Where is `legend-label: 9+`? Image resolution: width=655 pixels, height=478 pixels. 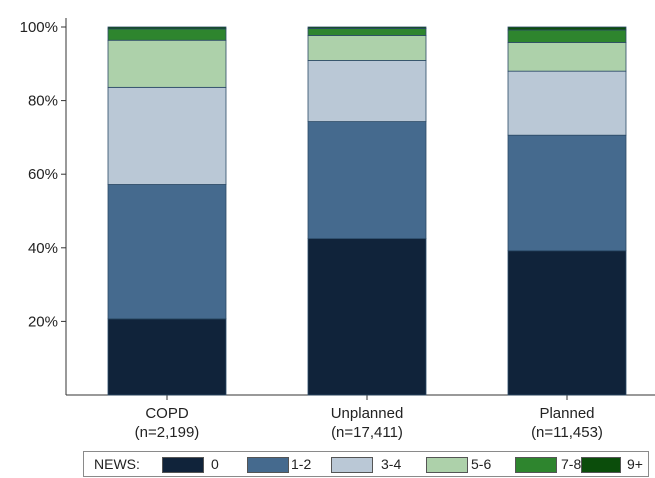
legend-label: 9+ is located at coordinates (635, 464).